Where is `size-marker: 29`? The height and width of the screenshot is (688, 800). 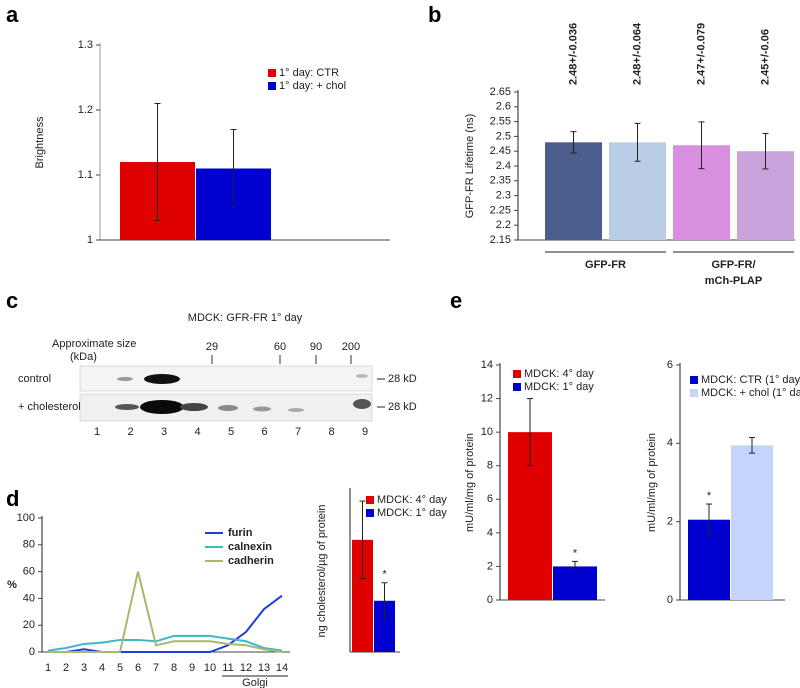
size-marker: 29 is located at coordinates (212, 347).